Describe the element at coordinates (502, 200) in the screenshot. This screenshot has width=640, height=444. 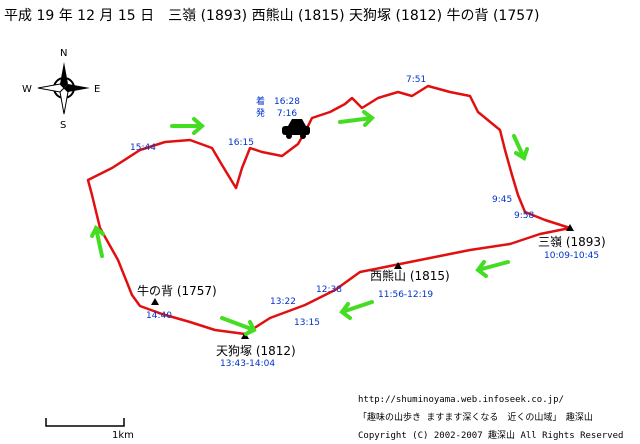
I see `waypoint-time: 9:45` at that location.